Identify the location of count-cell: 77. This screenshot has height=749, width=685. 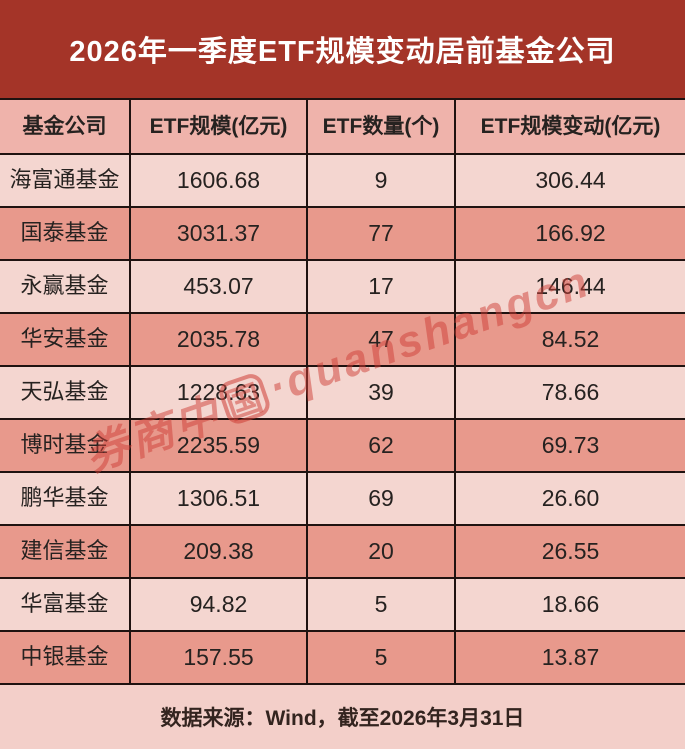
(382, 234).